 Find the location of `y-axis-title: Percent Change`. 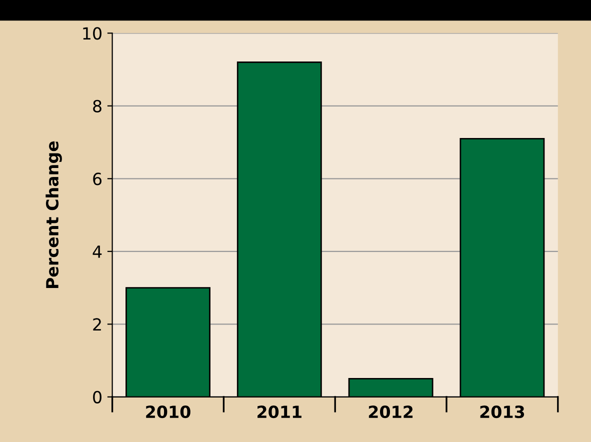

y-axis-title: Percent Change is located at coordinates (54, 214).